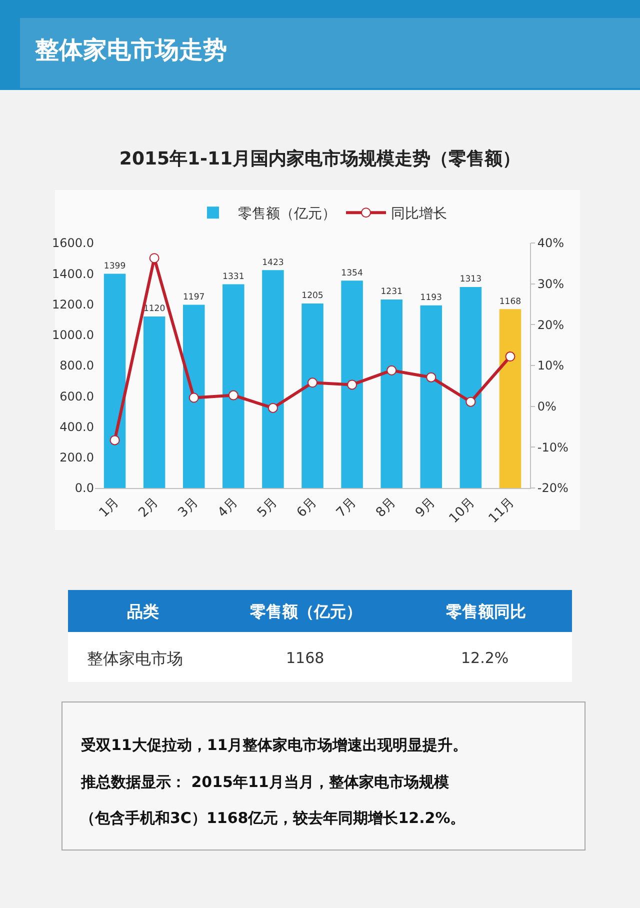 This screenshot has height=908, width=640. Describe the element at coordinates (274, 745) in the screenshot. I see `text: 受双11大促拉动，11月整体家电市场增速出现明显提升。` at that location.